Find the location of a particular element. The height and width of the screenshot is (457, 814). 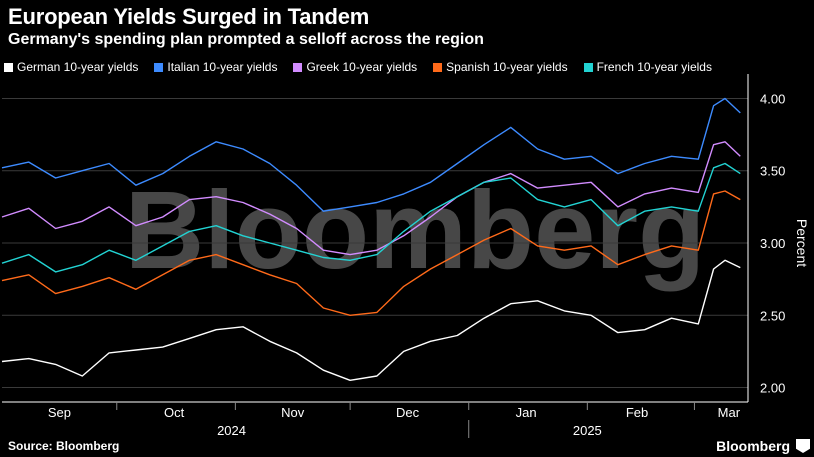

legend-item-german: German 10-year yields is located at coordinates (71, 67).